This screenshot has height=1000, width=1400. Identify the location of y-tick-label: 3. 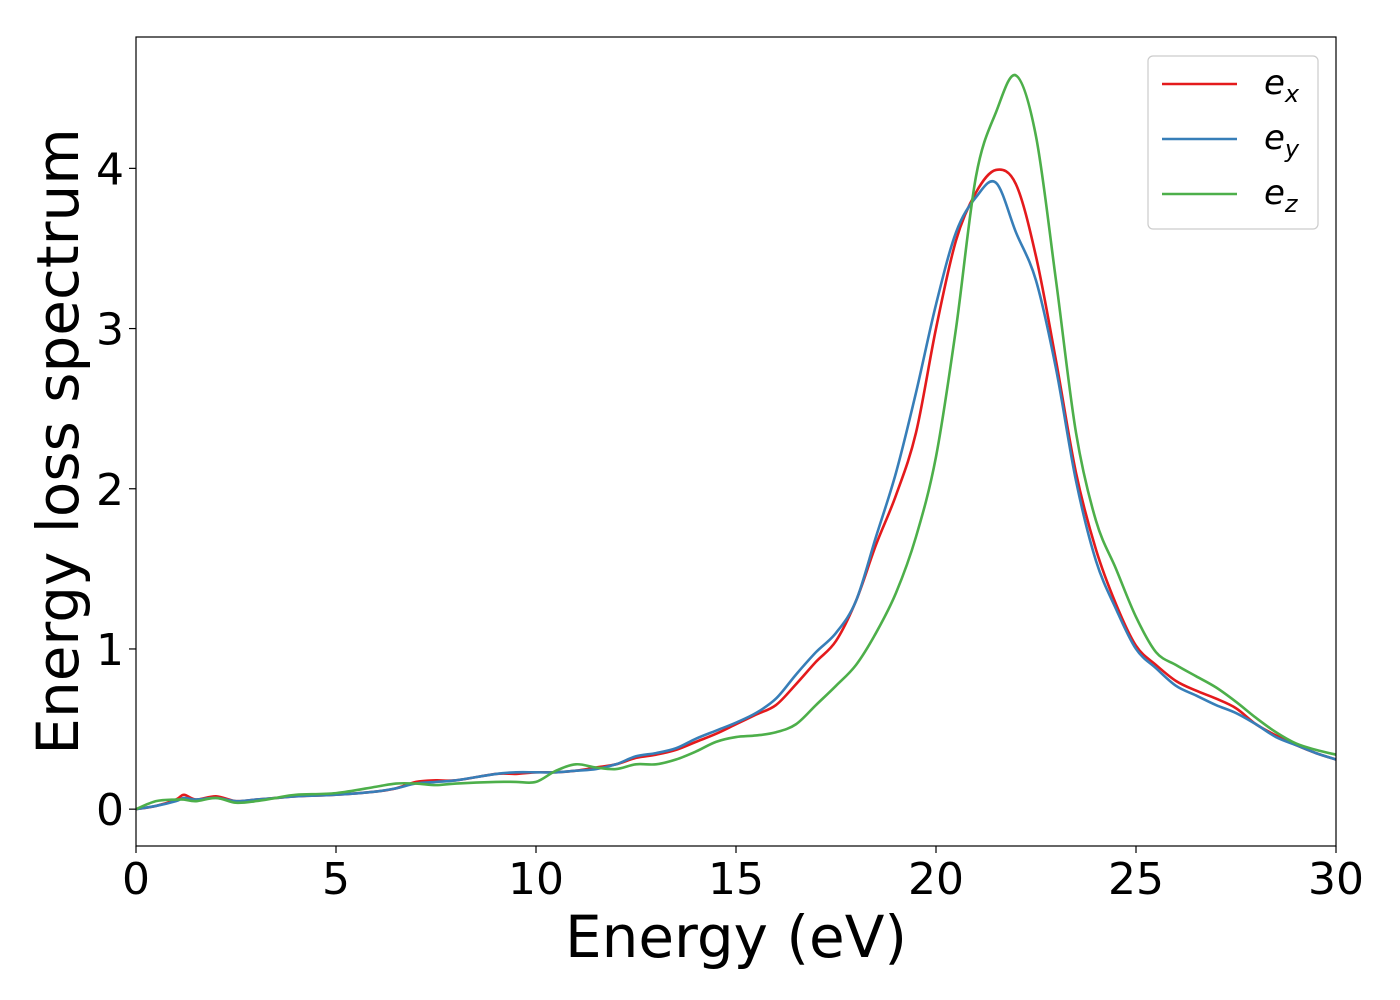
(110, 330).